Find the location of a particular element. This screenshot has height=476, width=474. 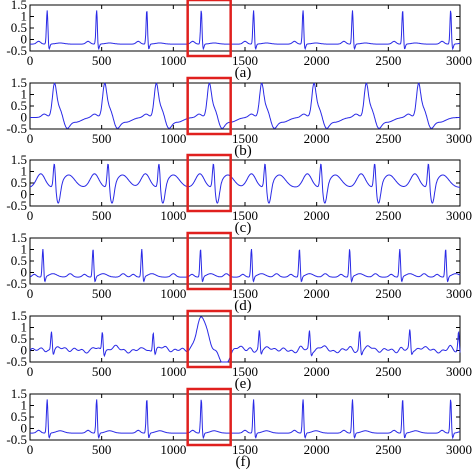

panel-label: (b) is located at coordinates (243, 151).